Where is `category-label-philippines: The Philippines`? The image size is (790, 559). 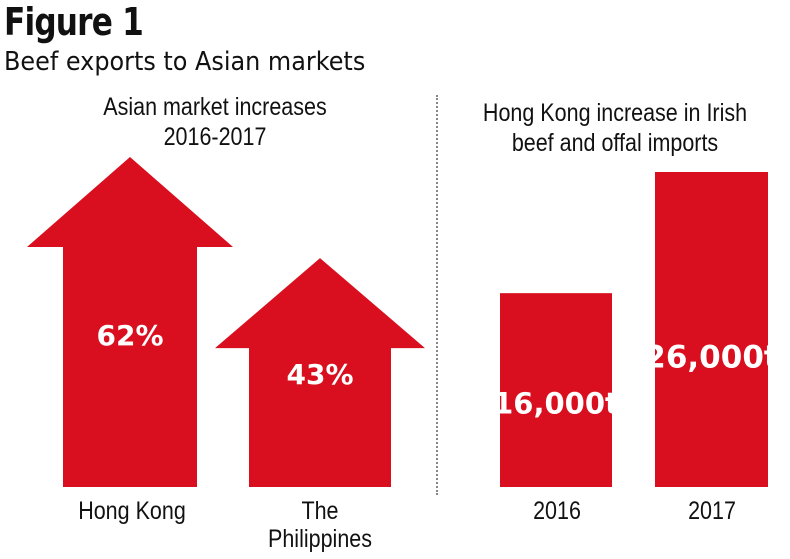
category-label-philippines: The Philippines is located at coordinates (320, 525).